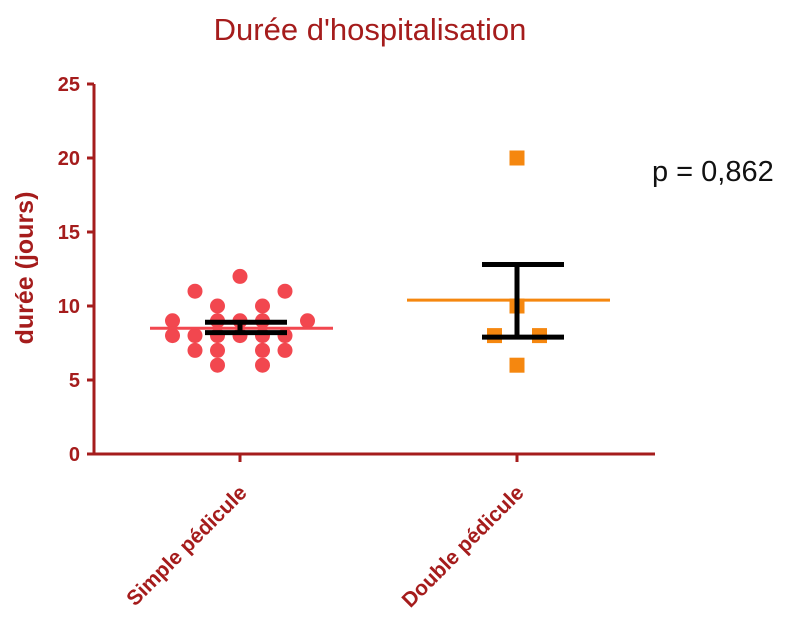 This screenshot has width=806, height=640. What do you see at coordinates (370, 29) in the screenshot?
I see `chart-title: Durée d'hospitalisation` at bounding box center [370, 29].